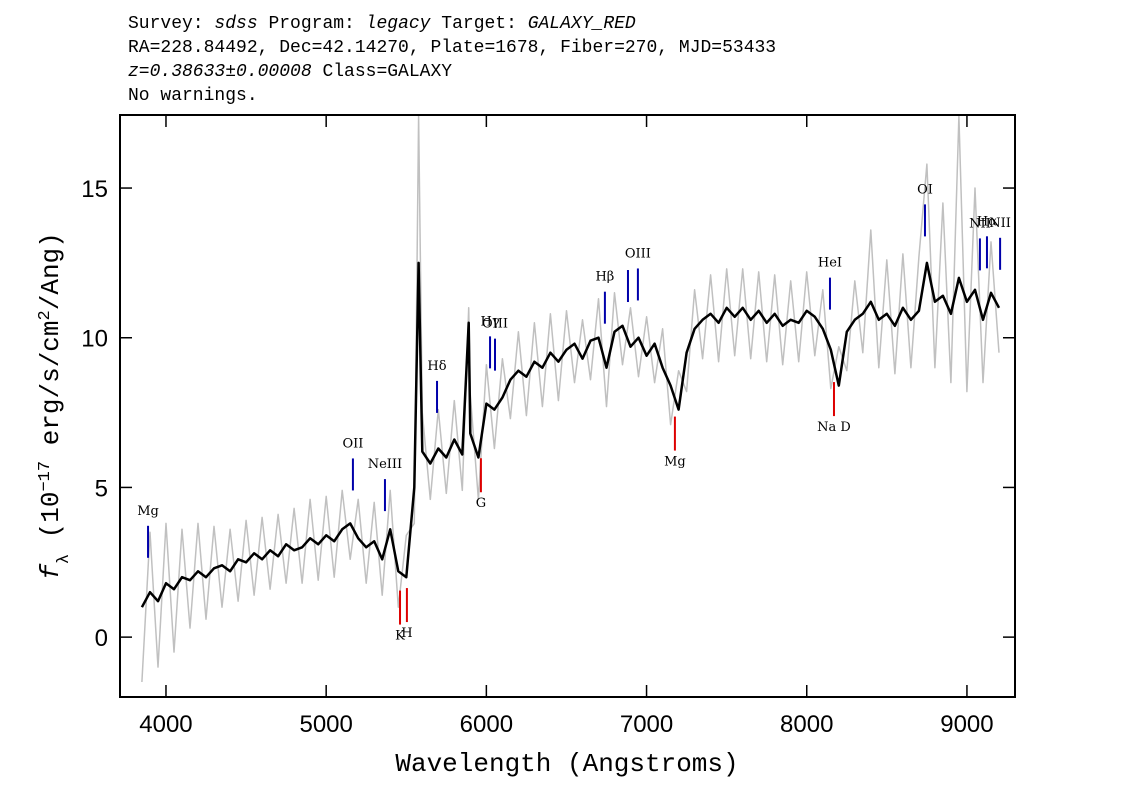 This screenshot has height=810, width=1134. I want to click on y-tick-label: 10, so click(94, 339).